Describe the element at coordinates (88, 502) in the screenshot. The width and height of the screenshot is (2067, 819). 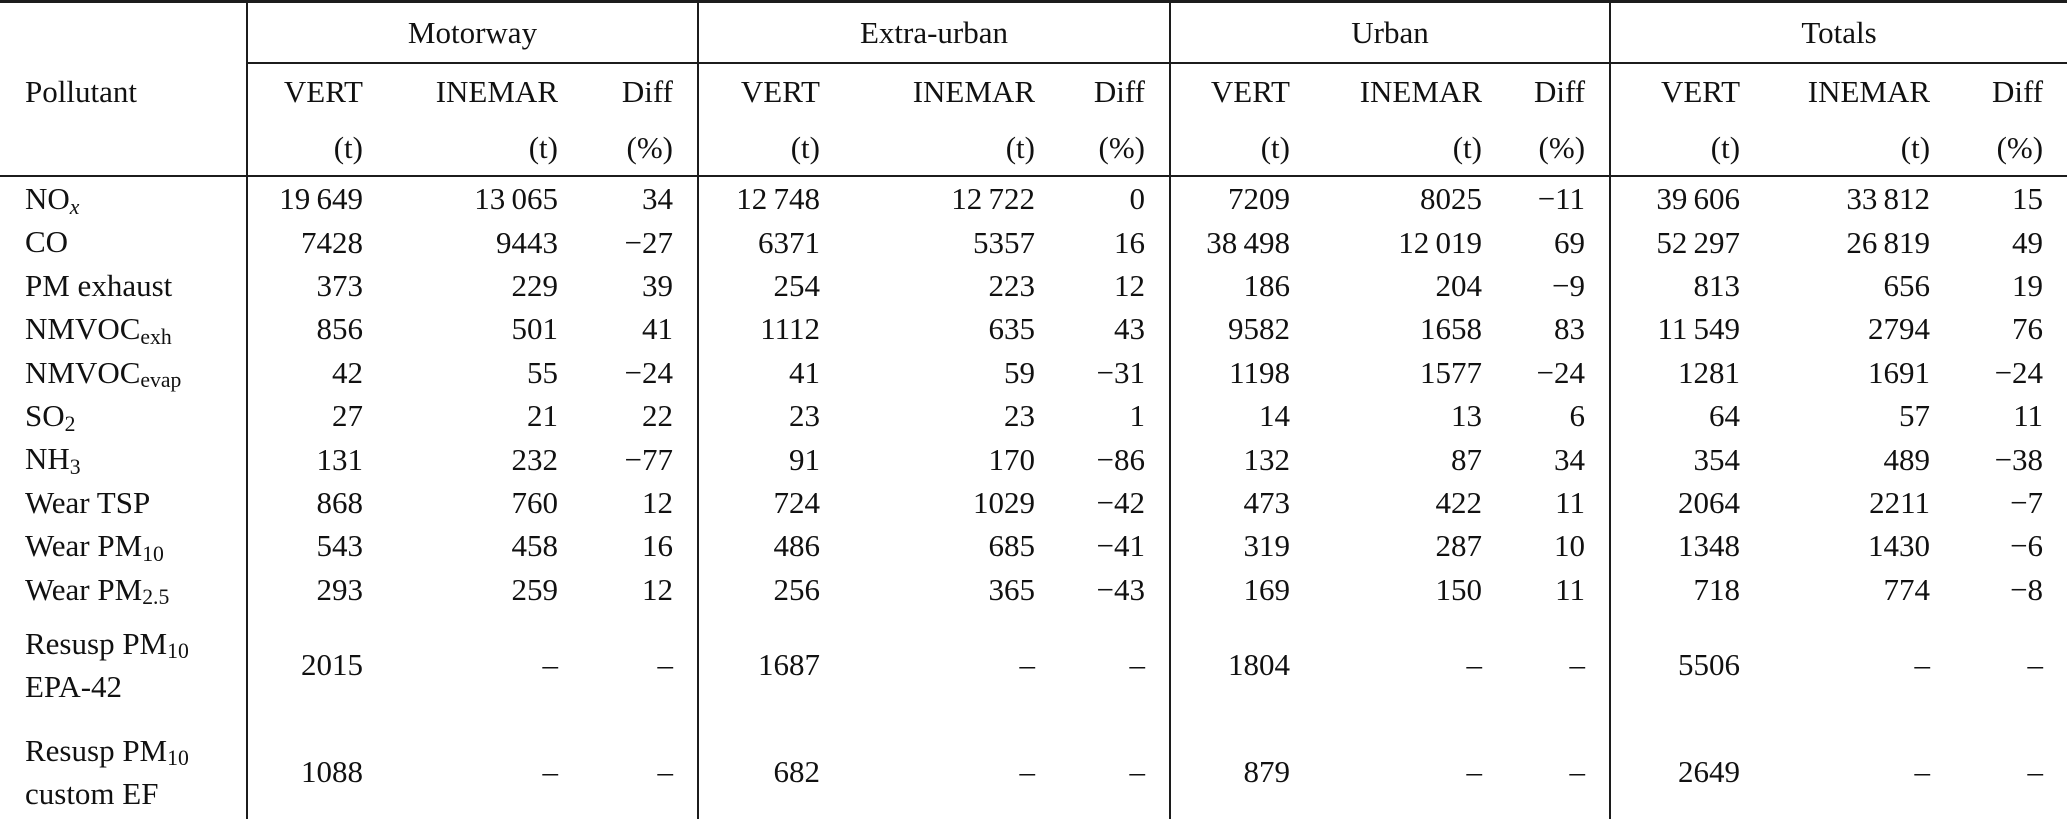
I see `pollutant-label: Wear TSP` at that location.